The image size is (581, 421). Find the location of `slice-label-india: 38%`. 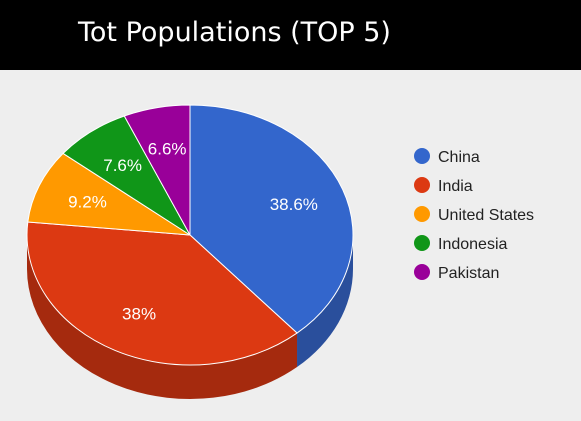

slice-label-india: 38% is located at coordinates (139, 314).